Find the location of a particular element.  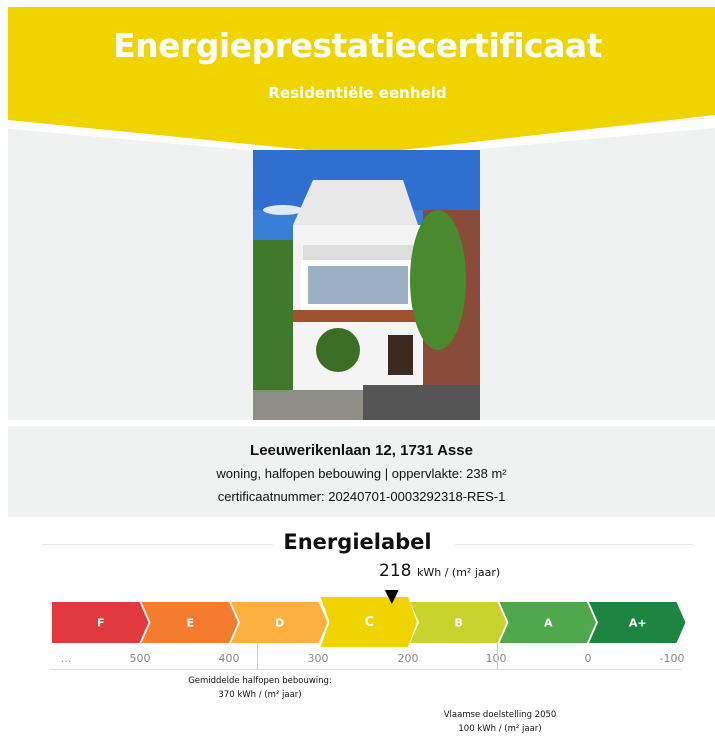

scale-tick: 100 is located at coordinates (496, 658).